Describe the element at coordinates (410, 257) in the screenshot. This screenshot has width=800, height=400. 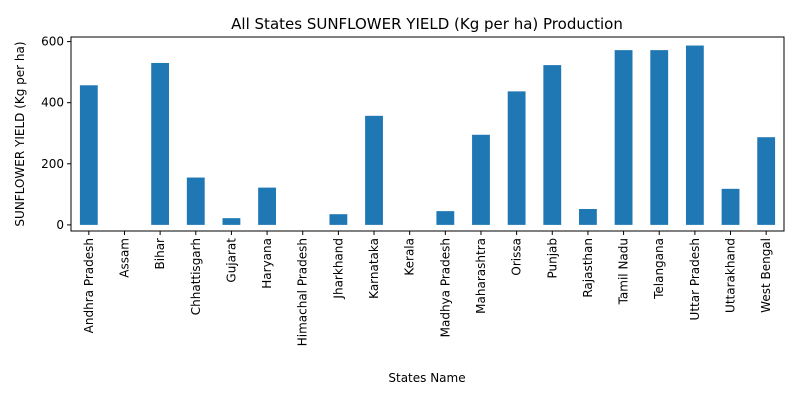
I see `x-tick-label: Kerala` at that location.